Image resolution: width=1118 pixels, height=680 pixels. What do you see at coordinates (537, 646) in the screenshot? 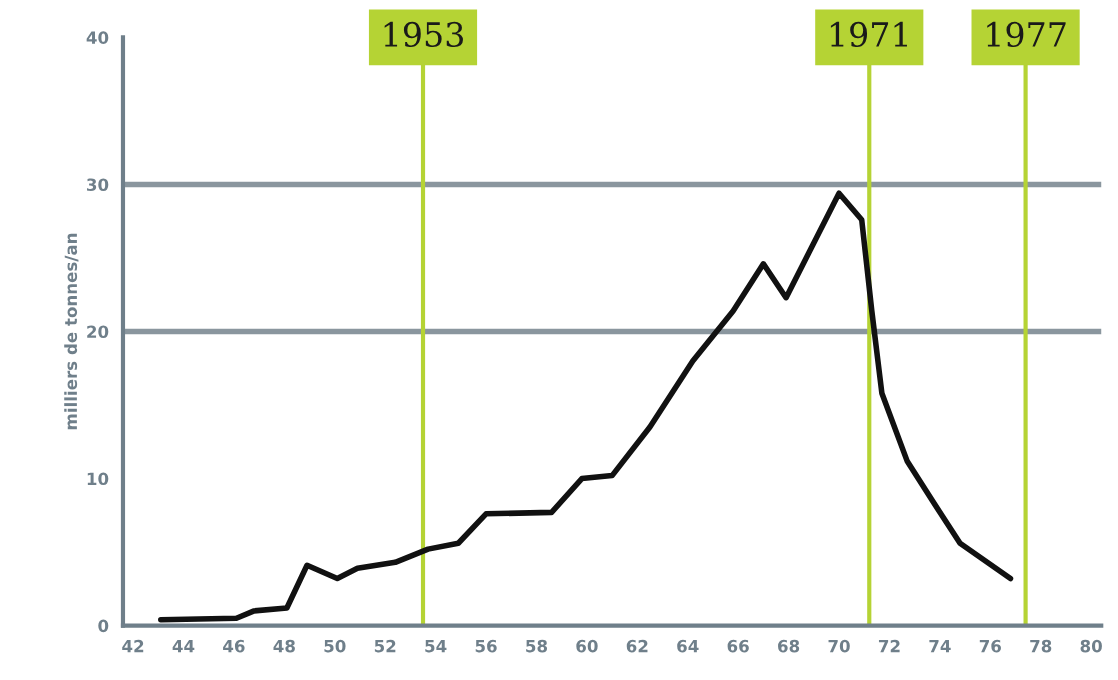
I see `x-tick-label: 58` at bounding box center [537, 646].